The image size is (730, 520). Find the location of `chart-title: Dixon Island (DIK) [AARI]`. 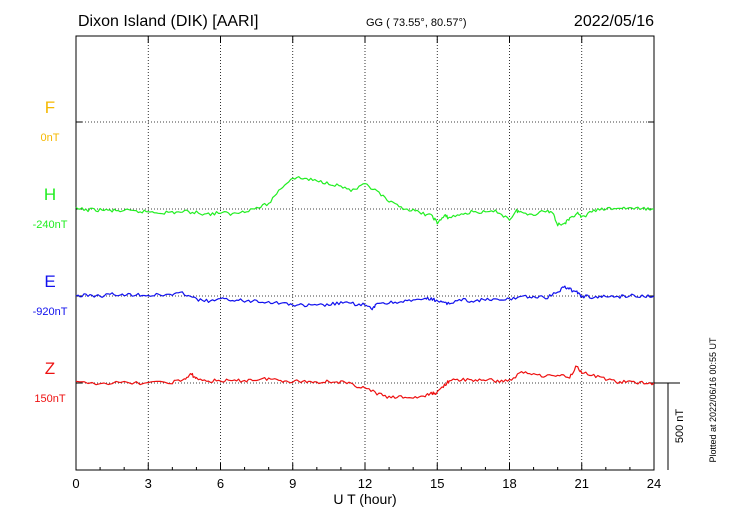

chart-title: Dixon Island (DIK) [AARI] is located at coordinates (168, 21).